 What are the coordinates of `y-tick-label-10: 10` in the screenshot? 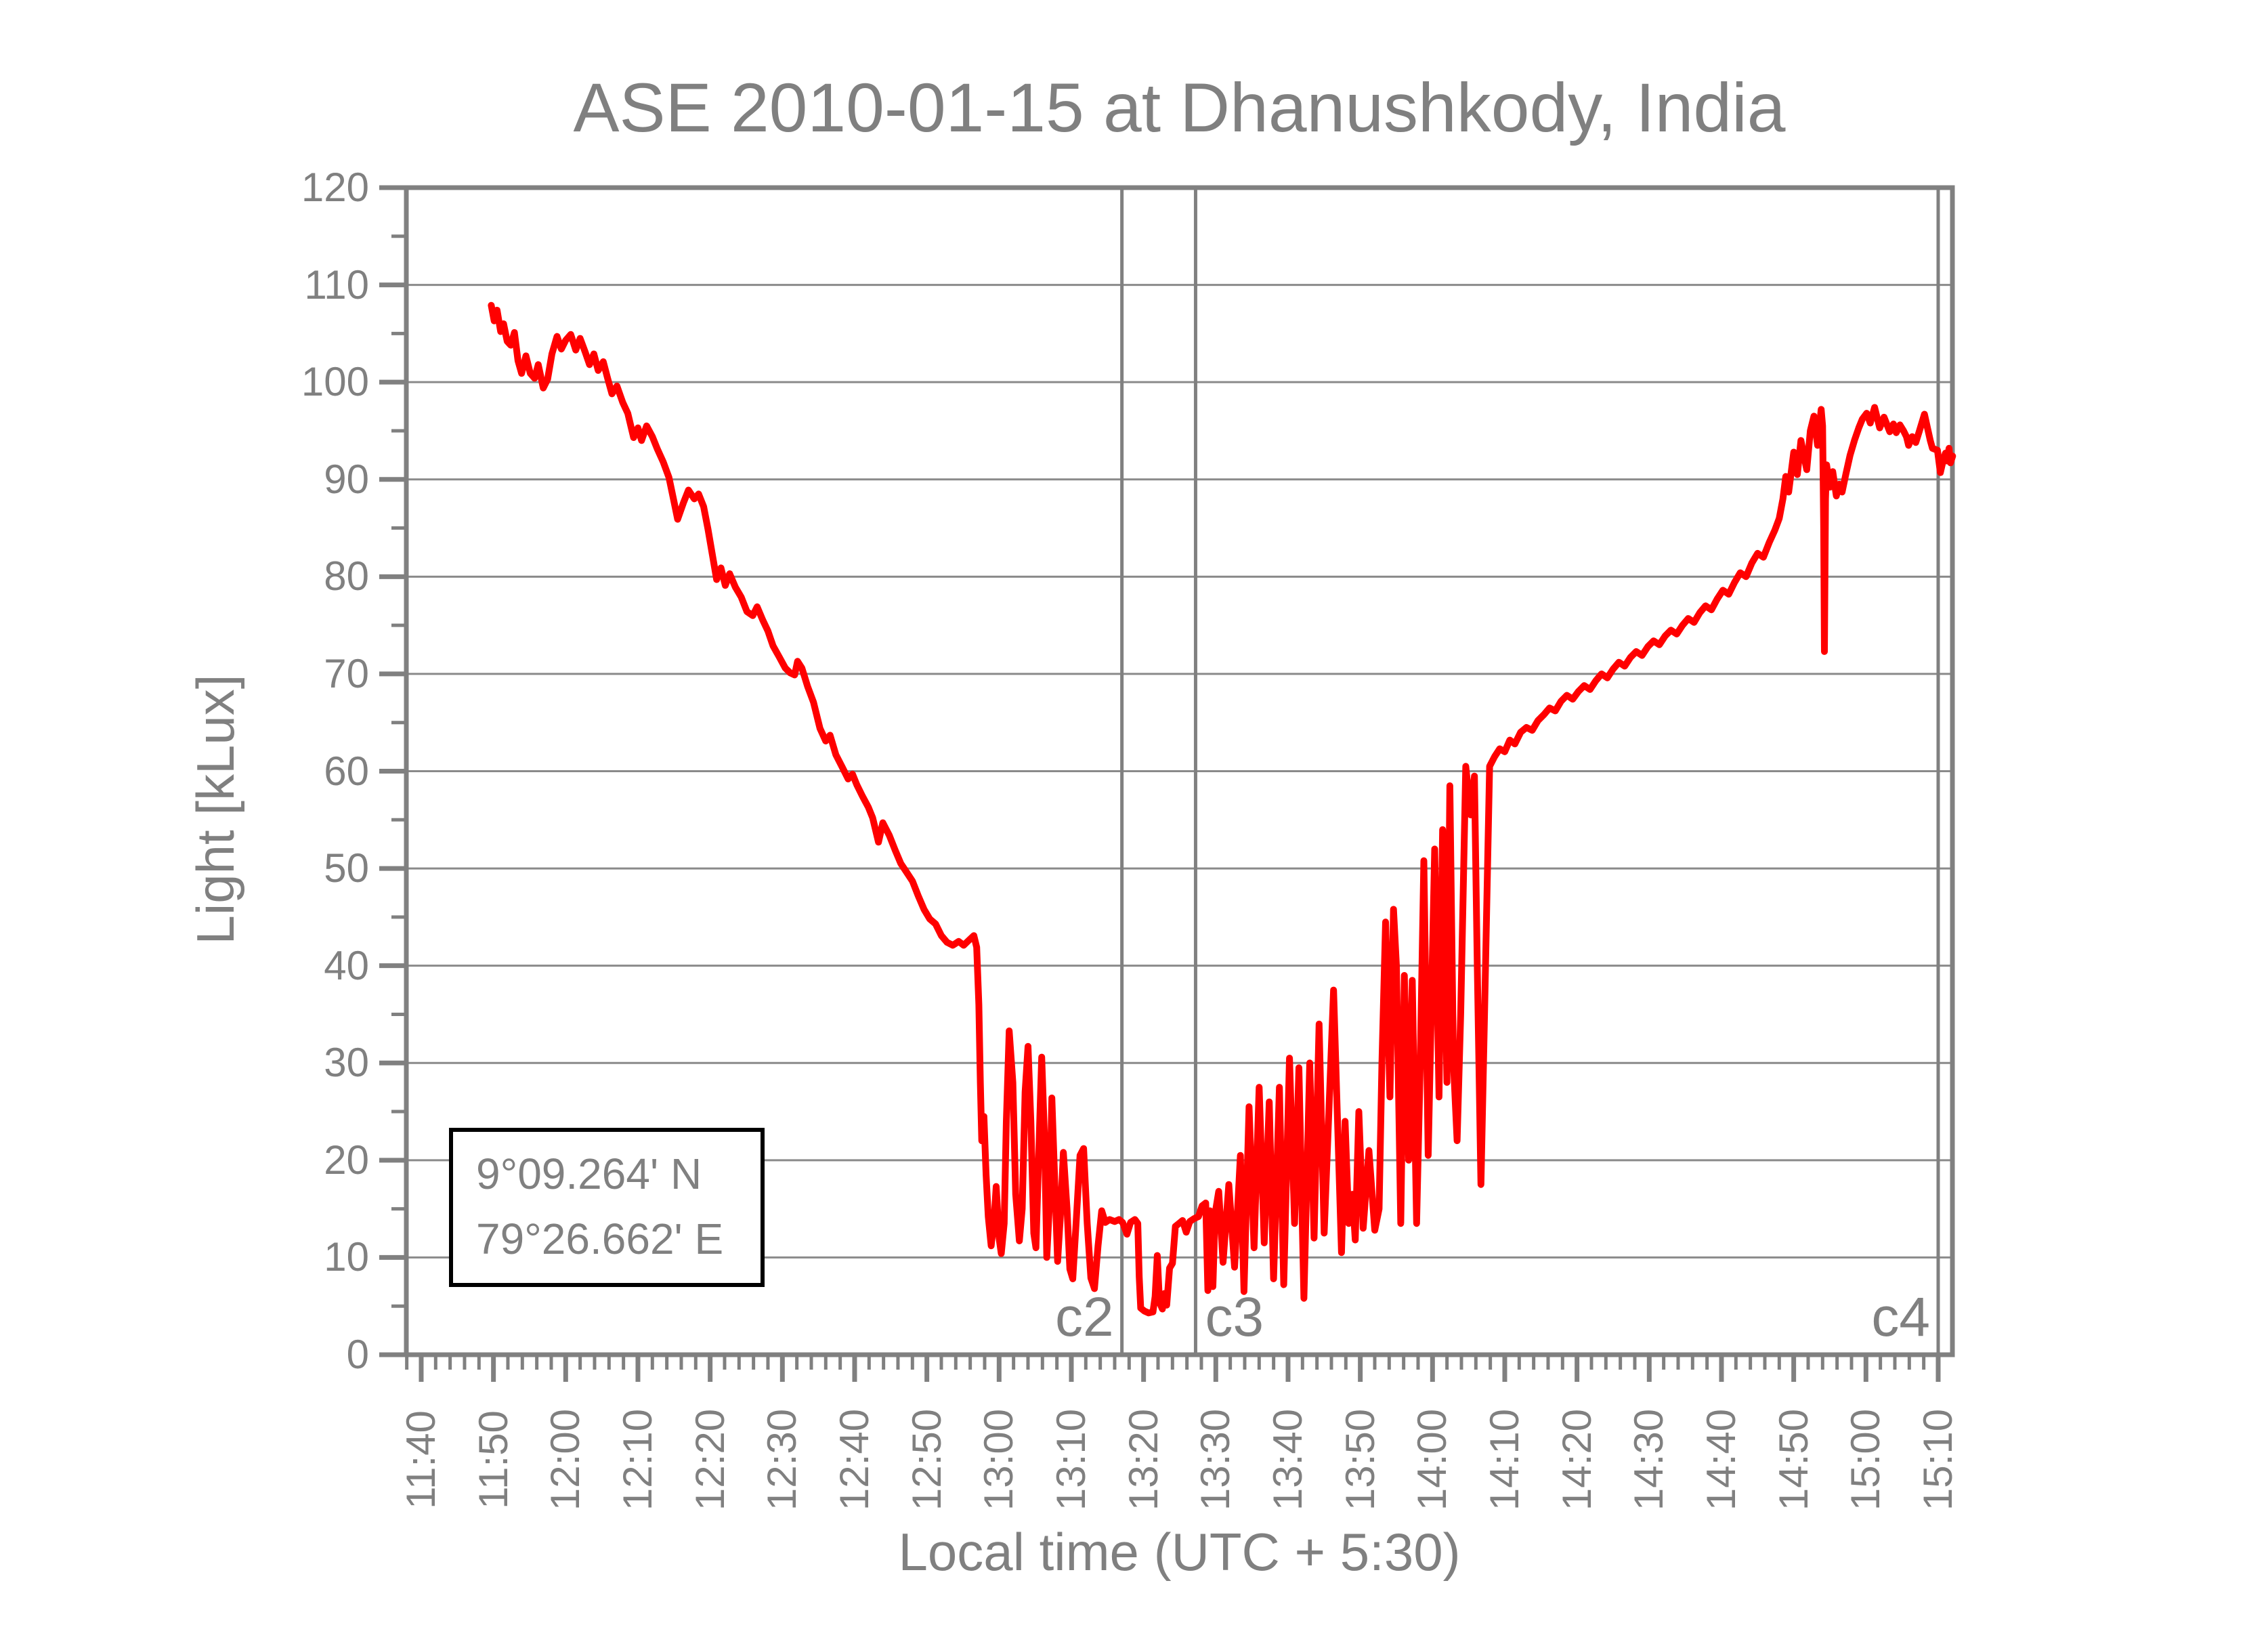 It's located at (346, 1257).